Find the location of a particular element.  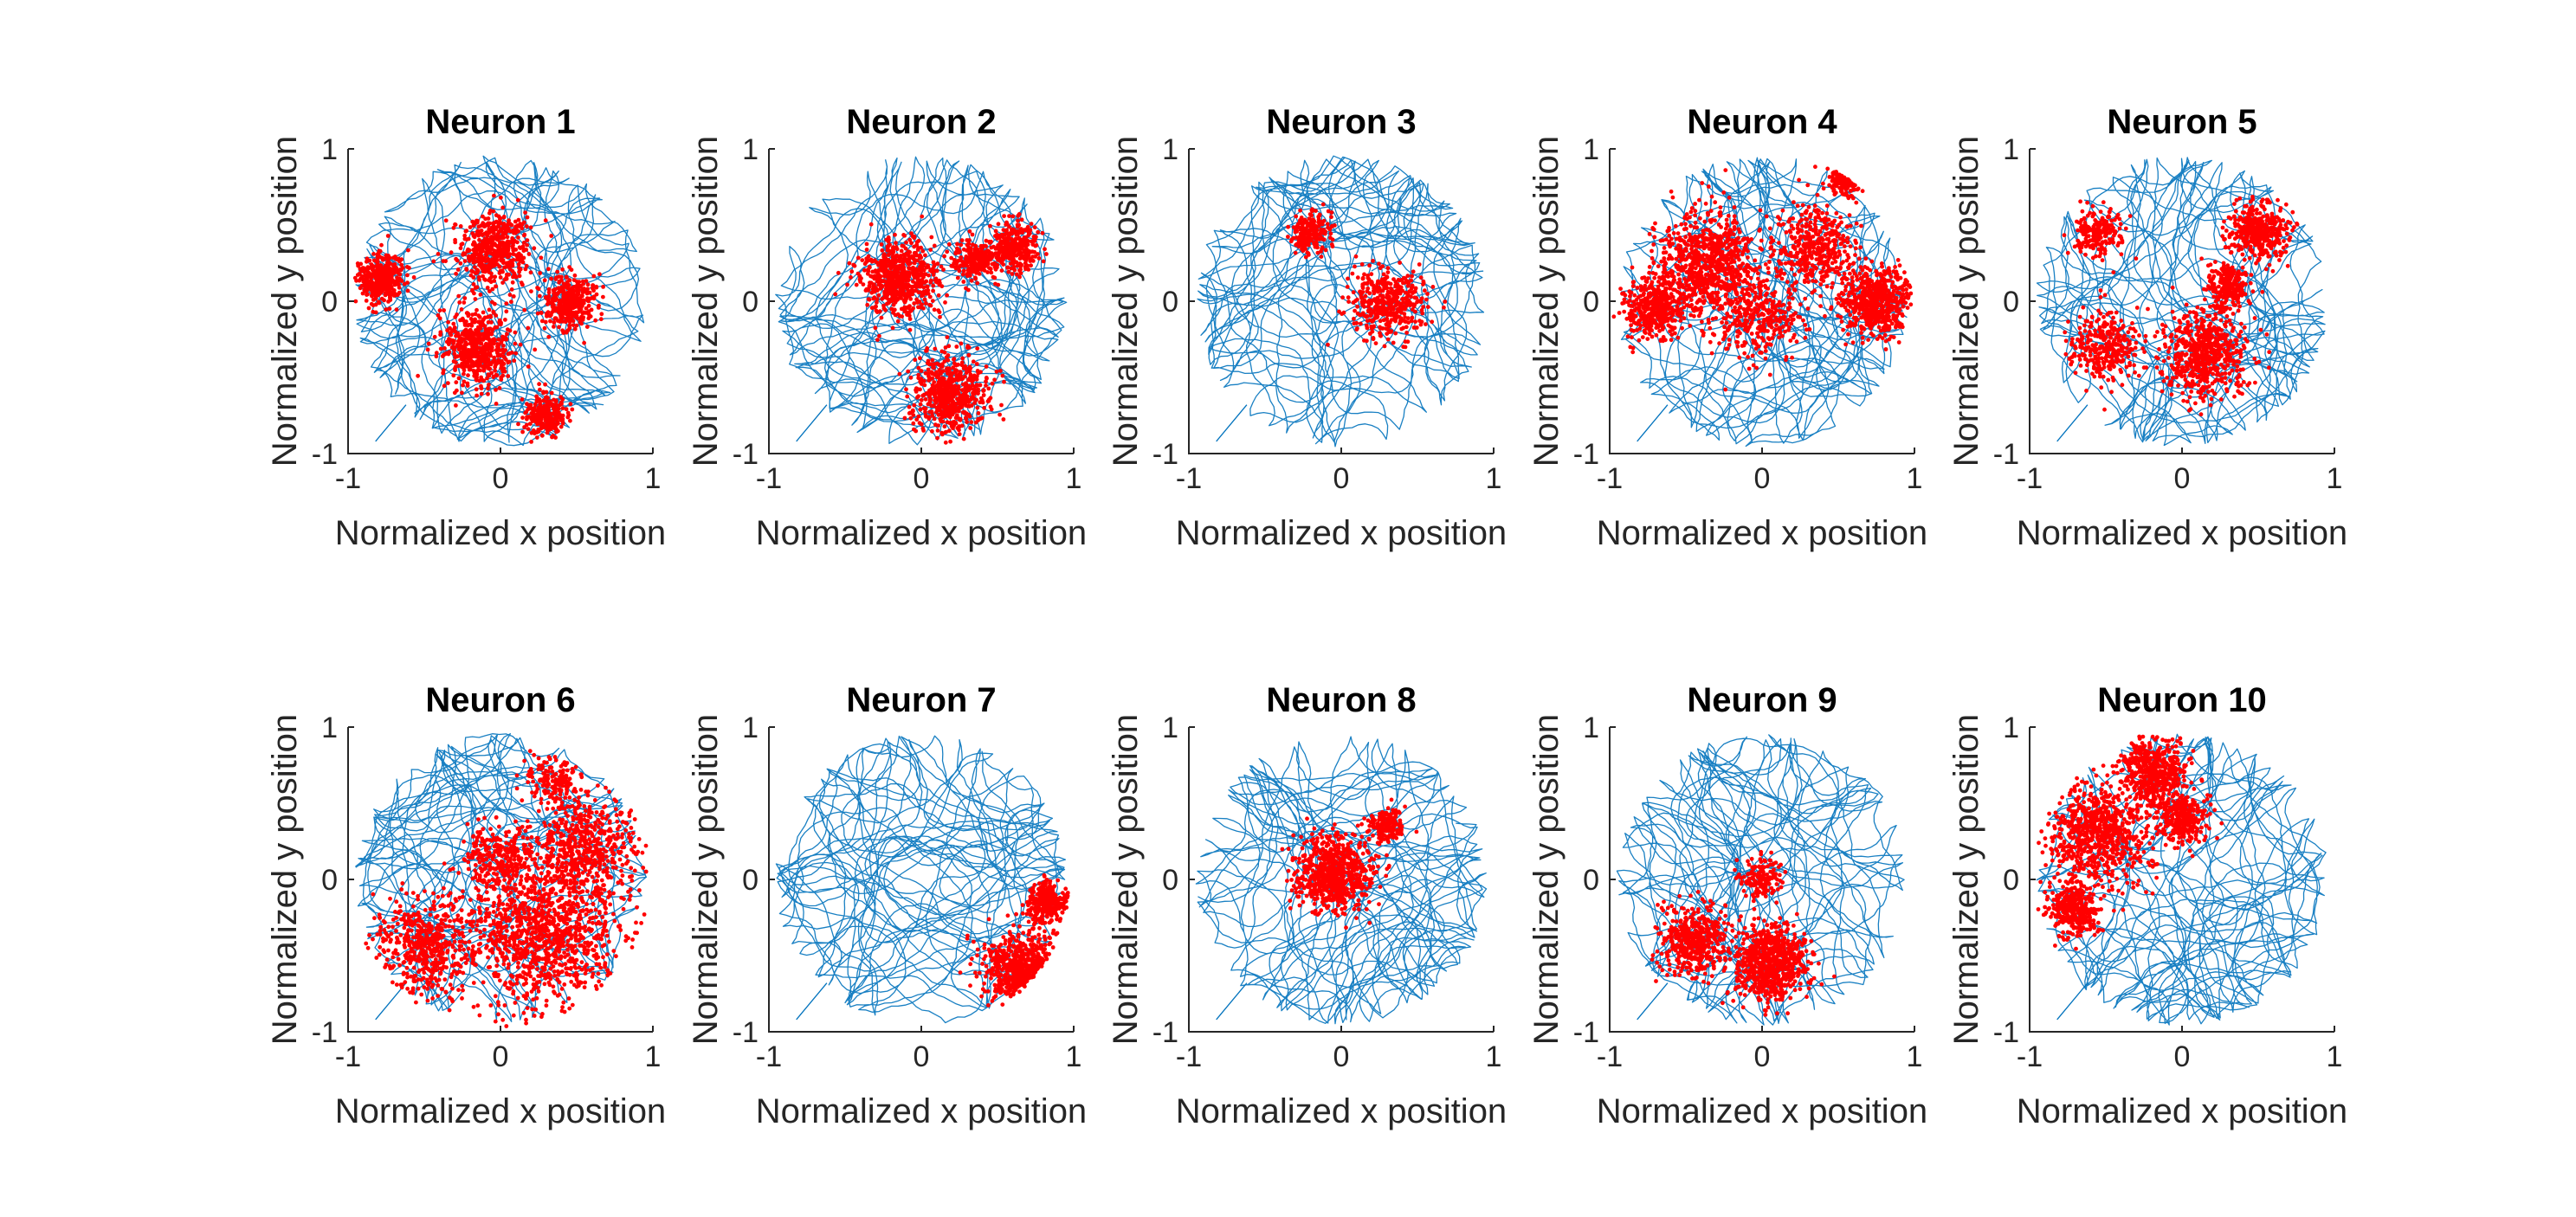

x-axis-label-neuron-2: Normalized x position is located at coordinates (921, 533).